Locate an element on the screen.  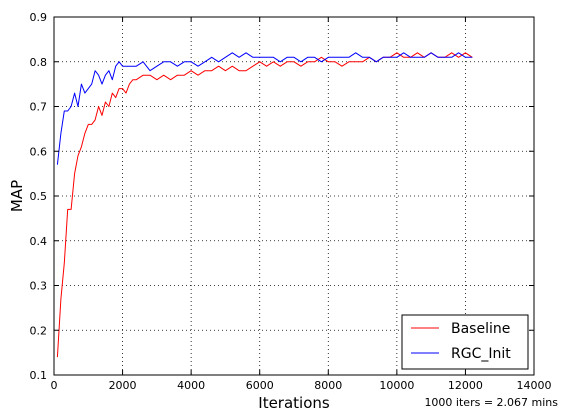
legend: Baseline RGC_Init is located at coordinates (465, 342).